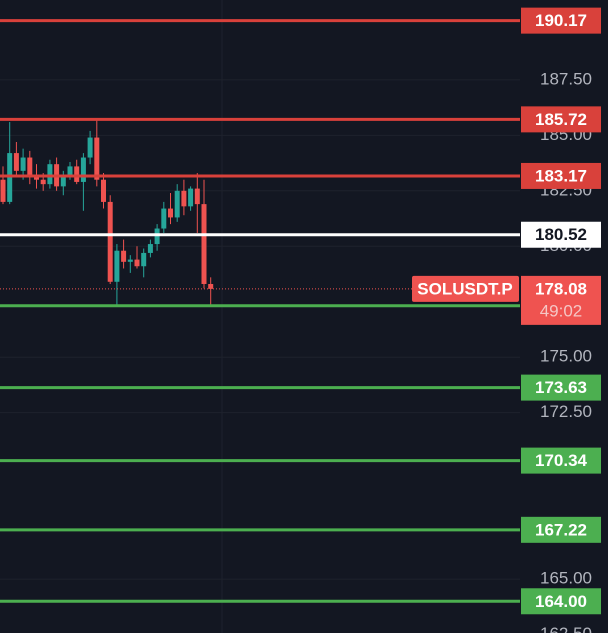  What do you see at coordinates (566, 628) in the screenshot?
I see `y-tick-label: 162.50` at bounding box center [566, 628].